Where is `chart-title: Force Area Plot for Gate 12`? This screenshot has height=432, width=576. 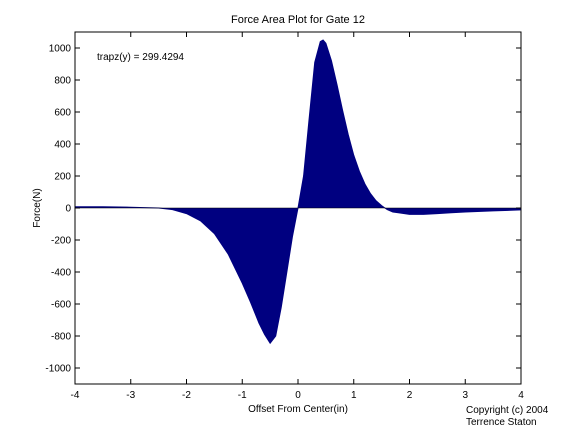 chart-title: Force Area Plot for Gate 12 is located at coordinates (298, 20).